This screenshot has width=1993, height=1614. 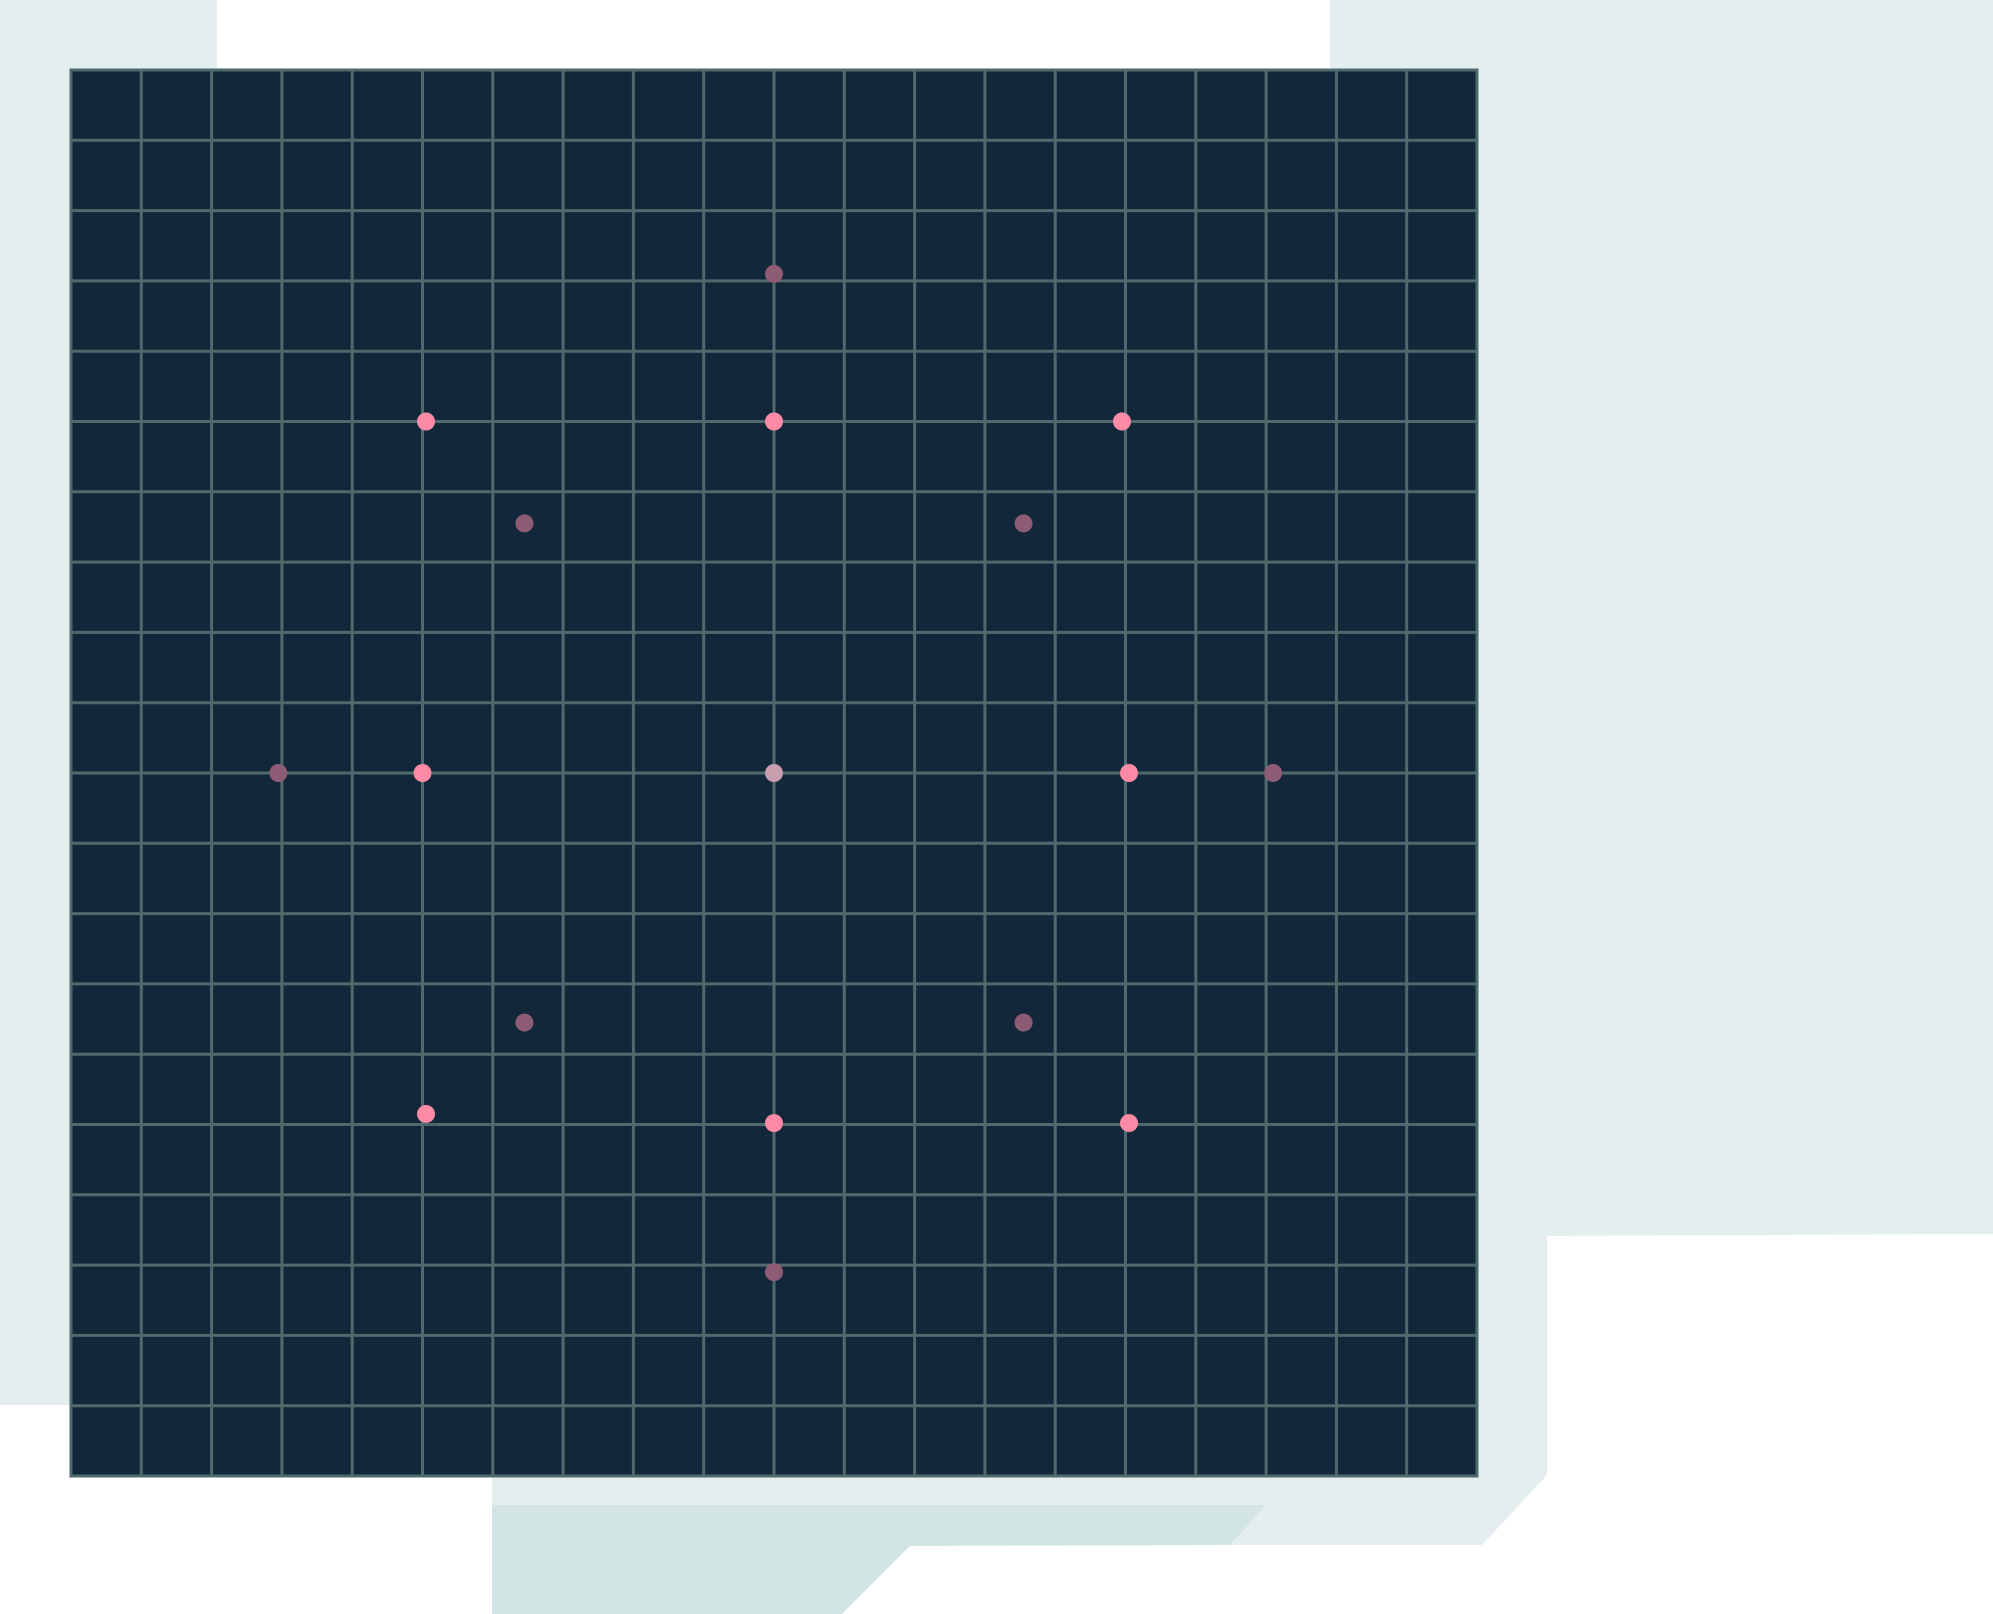 I want to click on dot-middle-left, so click(x=422, y=773).